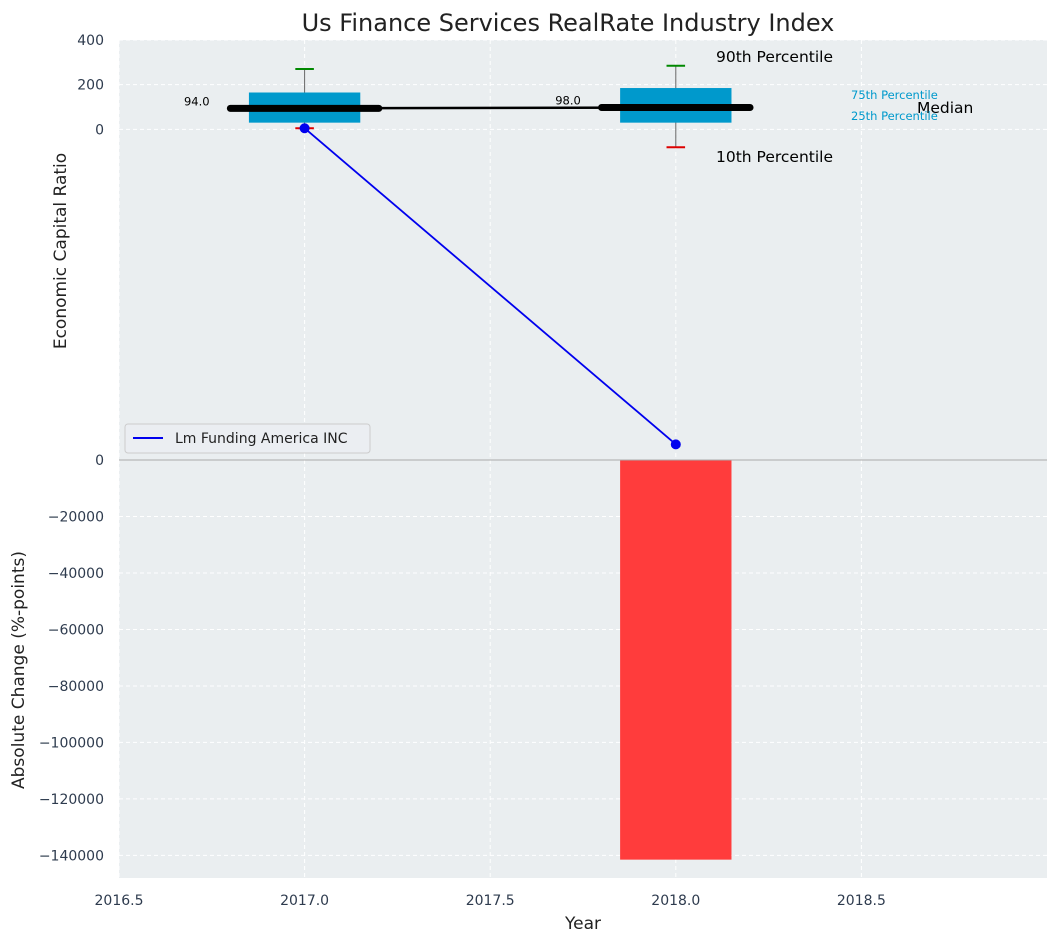 The width and height of the screenshot is (1058, 942). Describe the element at coordinates (71, 856) in the screenshot. I see `bottom-y-tick-label: −140000` at that location.